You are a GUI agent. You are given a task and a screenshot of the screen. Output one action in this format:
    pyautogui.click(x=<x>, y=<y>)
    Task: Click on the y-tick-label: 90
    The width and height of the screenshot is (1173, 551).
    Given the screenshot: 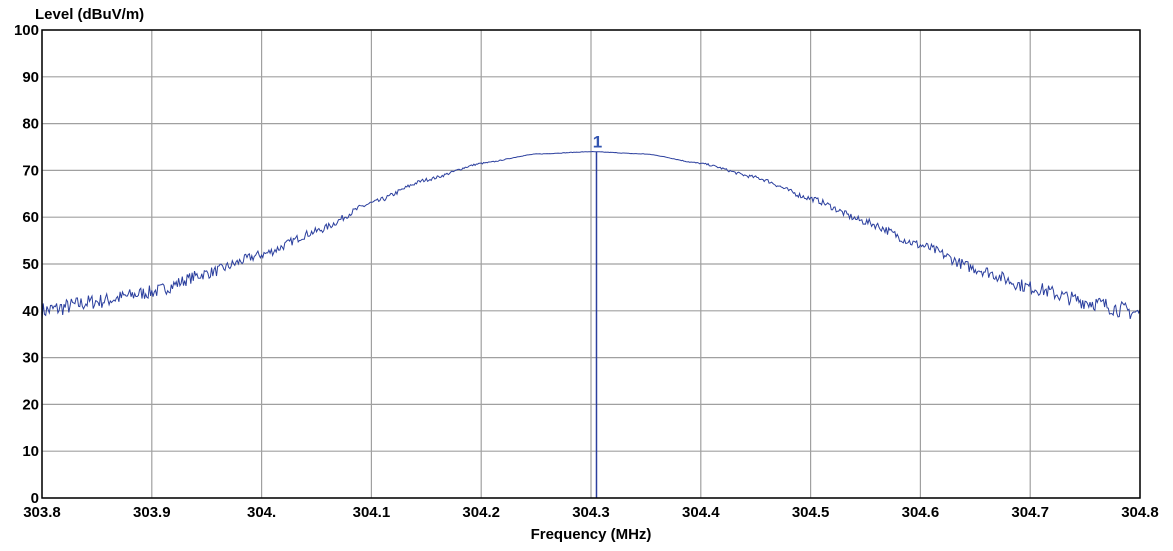 What is the action you would take?
    pyautogui.click(x=30, y=77)
    